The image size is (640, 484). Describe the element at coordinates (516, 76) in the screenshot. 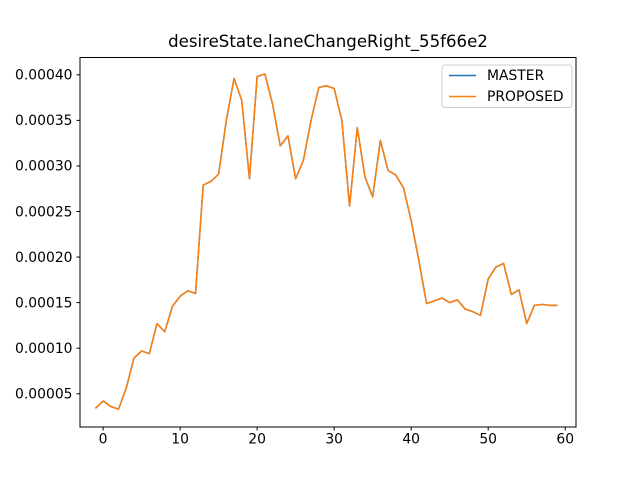

I see `legend-master-label: MASTER` at that location.